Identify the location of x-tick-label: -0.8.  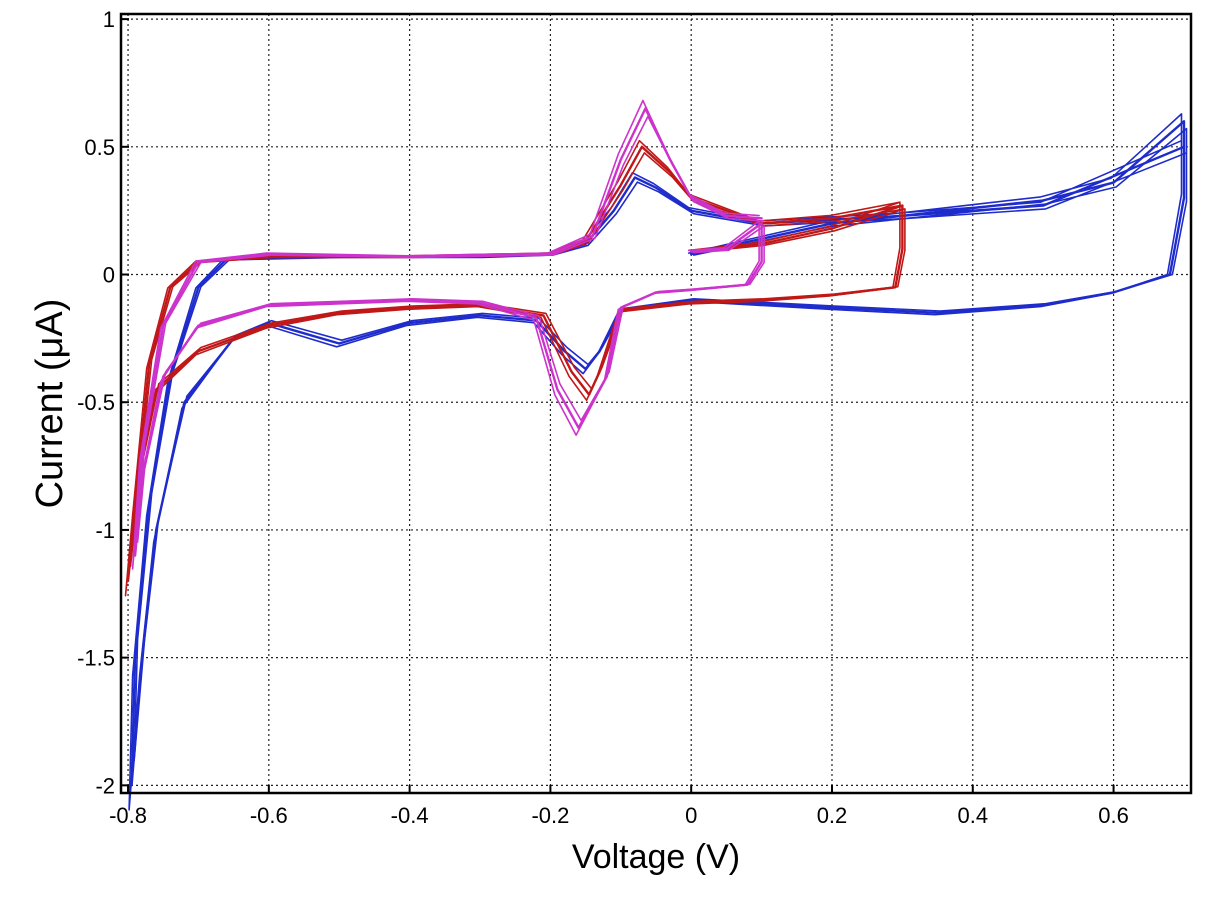
(128, 815).